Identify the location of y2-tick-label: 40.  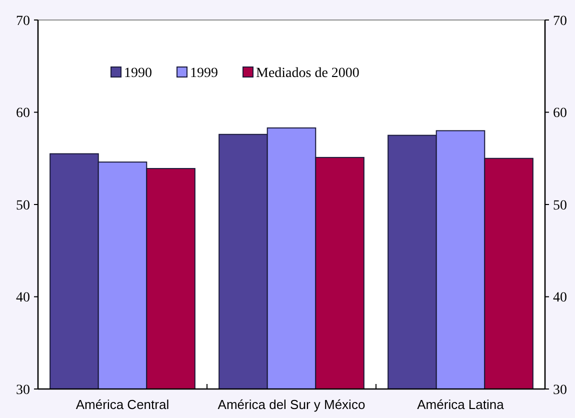
(560, 298).